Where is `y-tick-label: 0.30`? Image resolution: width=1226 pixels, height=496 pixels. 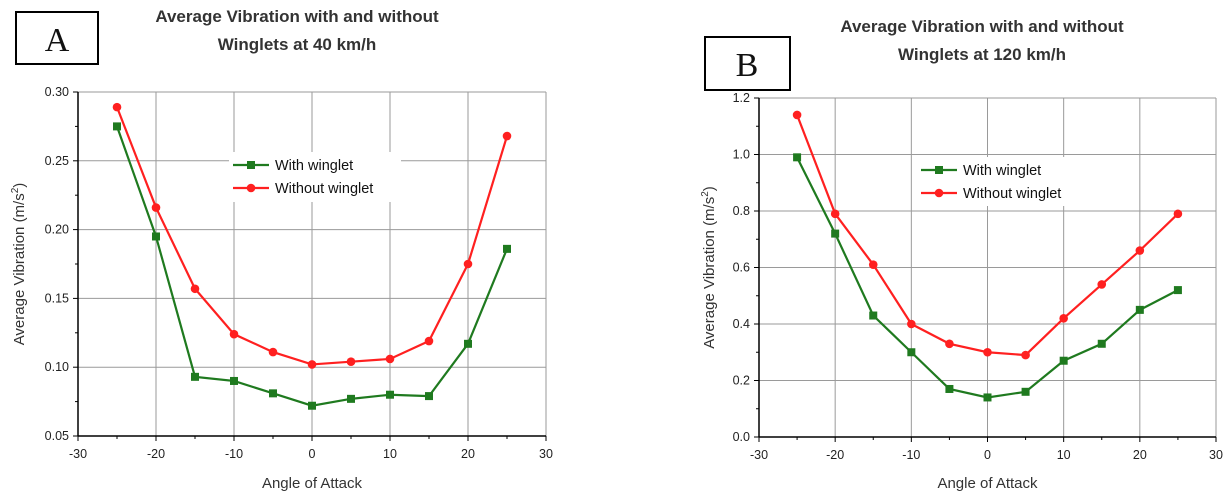
y-tick-label: 0.30 is located at coordinates (57, 92).